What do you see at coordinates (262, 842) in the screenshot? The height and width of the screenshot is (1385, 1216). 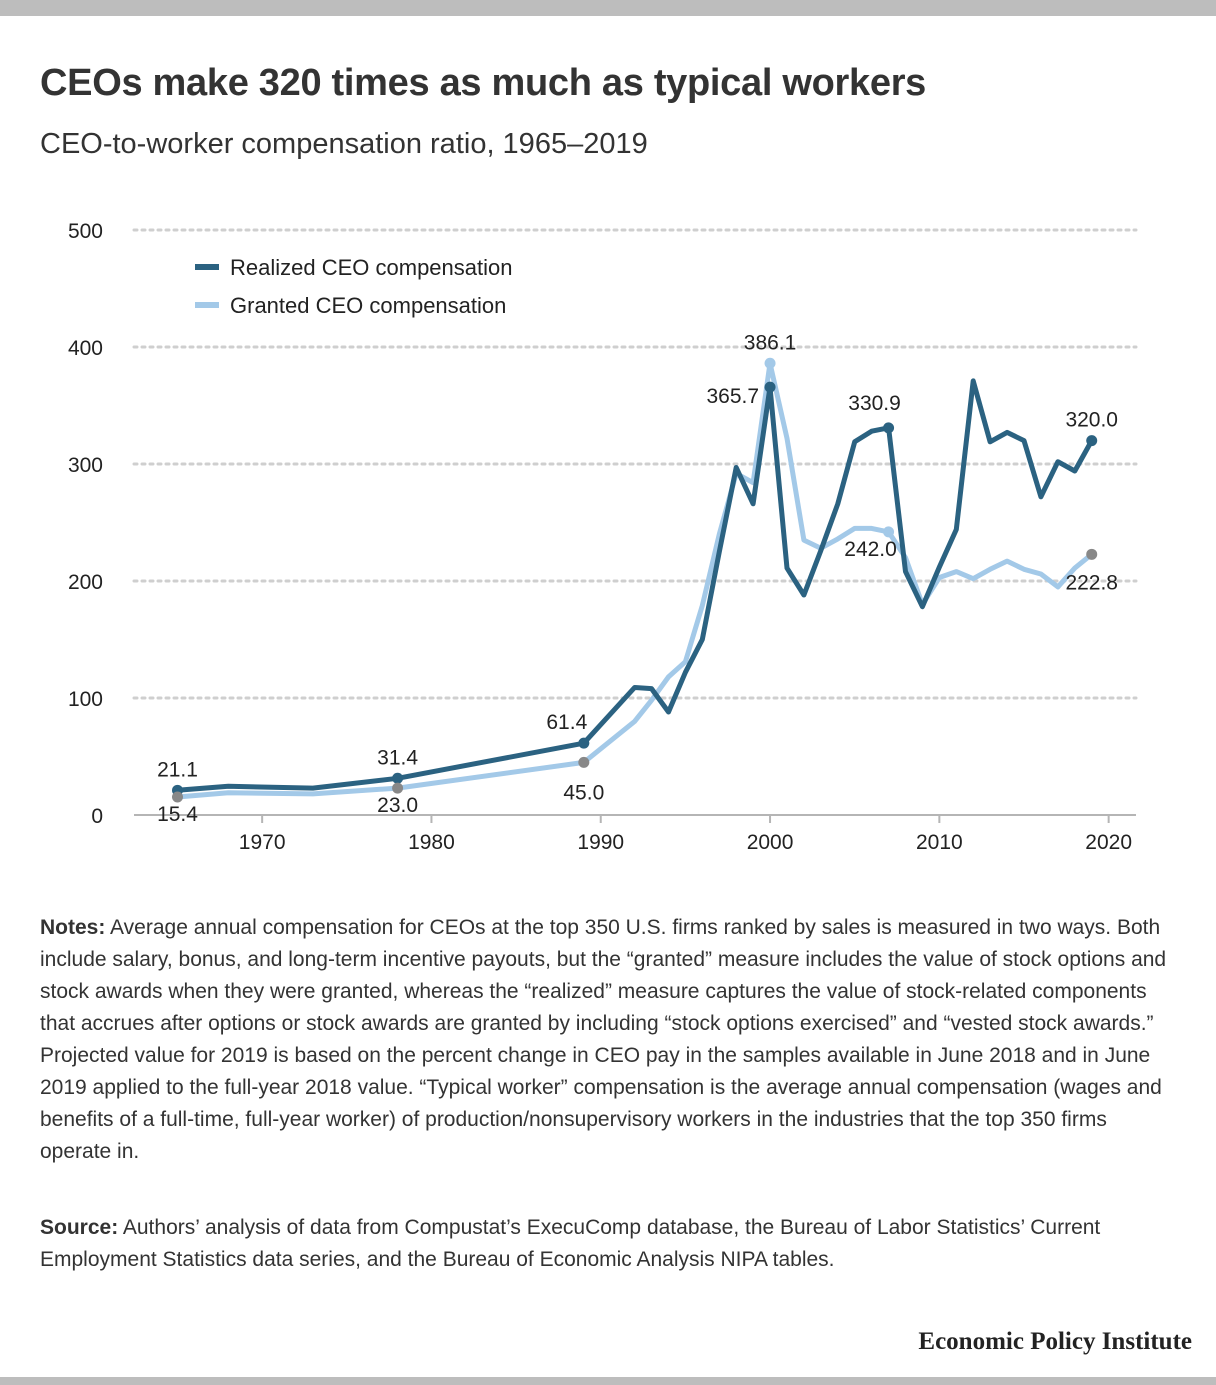 I see `x-tick-label: 1970` at bounding box center [262, 842].